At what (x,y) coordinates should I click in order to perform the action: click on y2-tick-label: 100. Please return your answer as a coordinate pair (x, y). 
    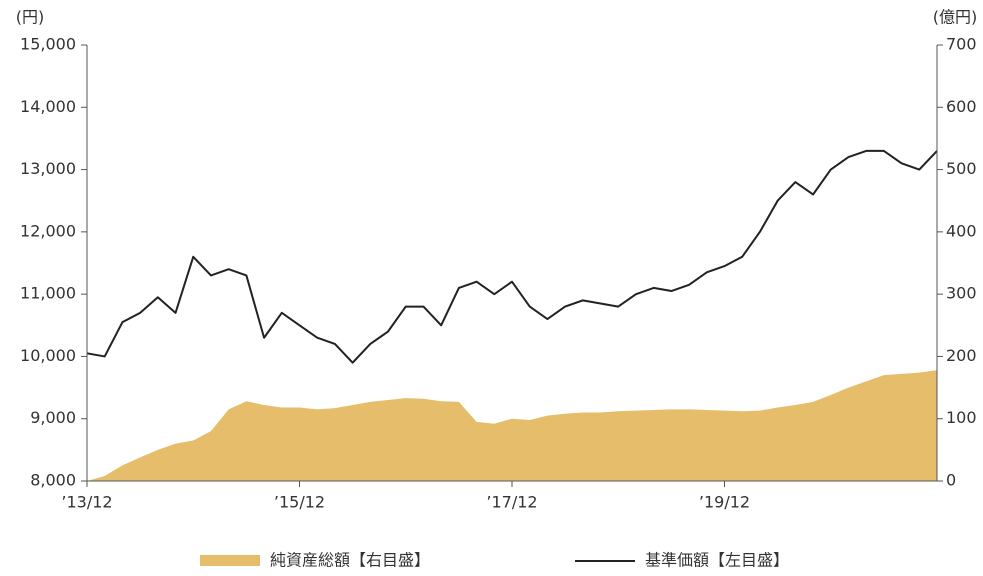
    Looking at the image, I should click on (961, 417).